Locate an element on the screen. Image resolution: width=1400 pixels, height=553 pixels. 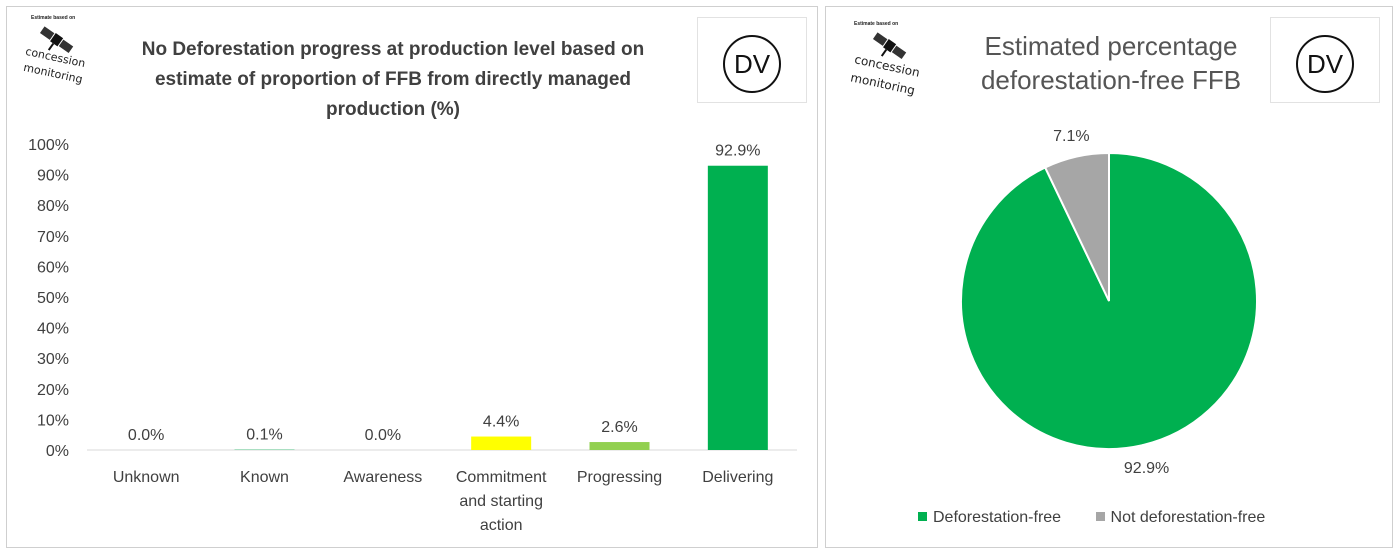
y-tick-label: 50% is located at coordinates (53, 298).